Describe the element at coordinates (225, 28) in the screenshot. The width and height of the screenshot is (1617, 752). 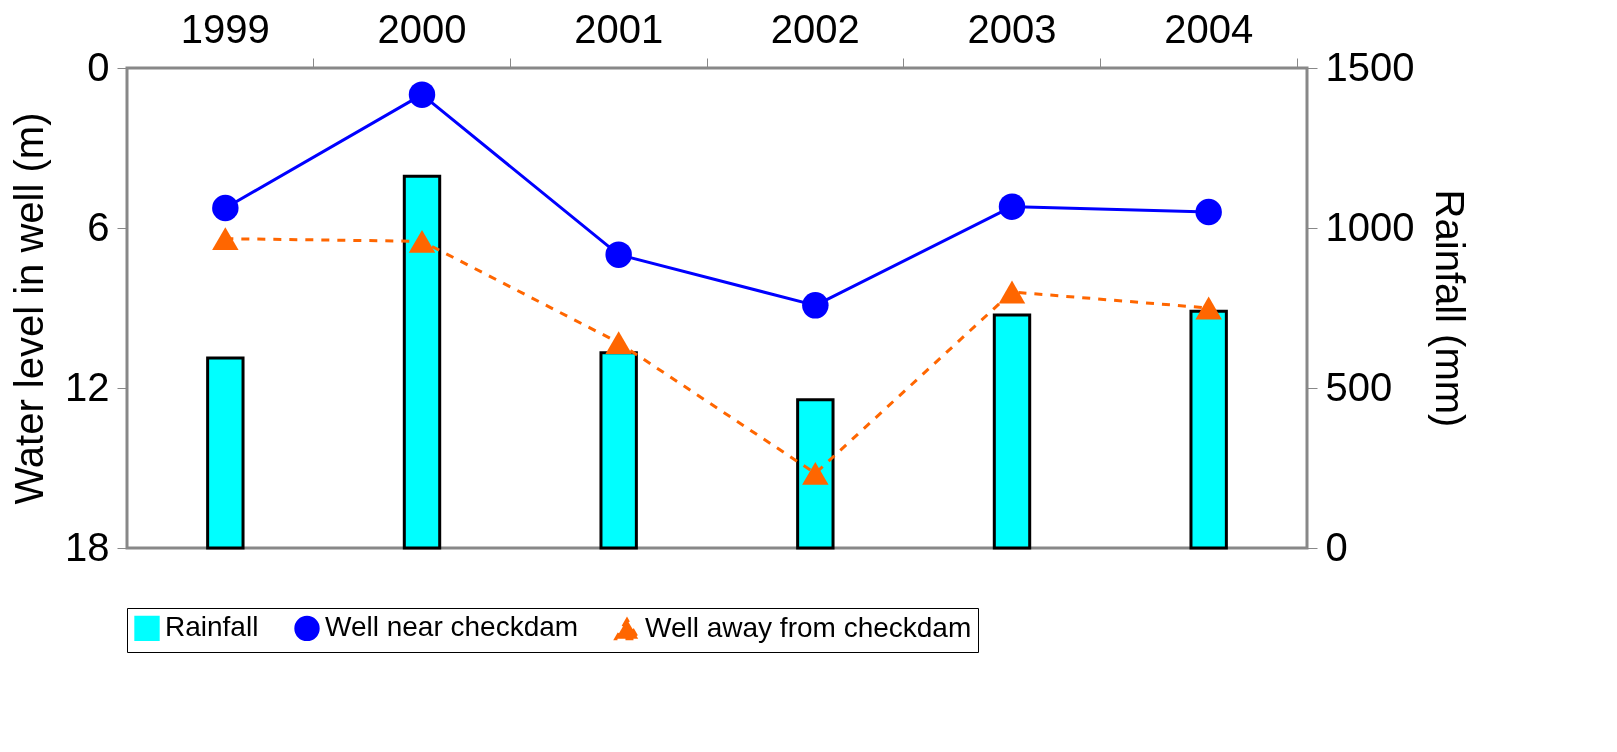
I see `x-tick-label: 1999` at that location.